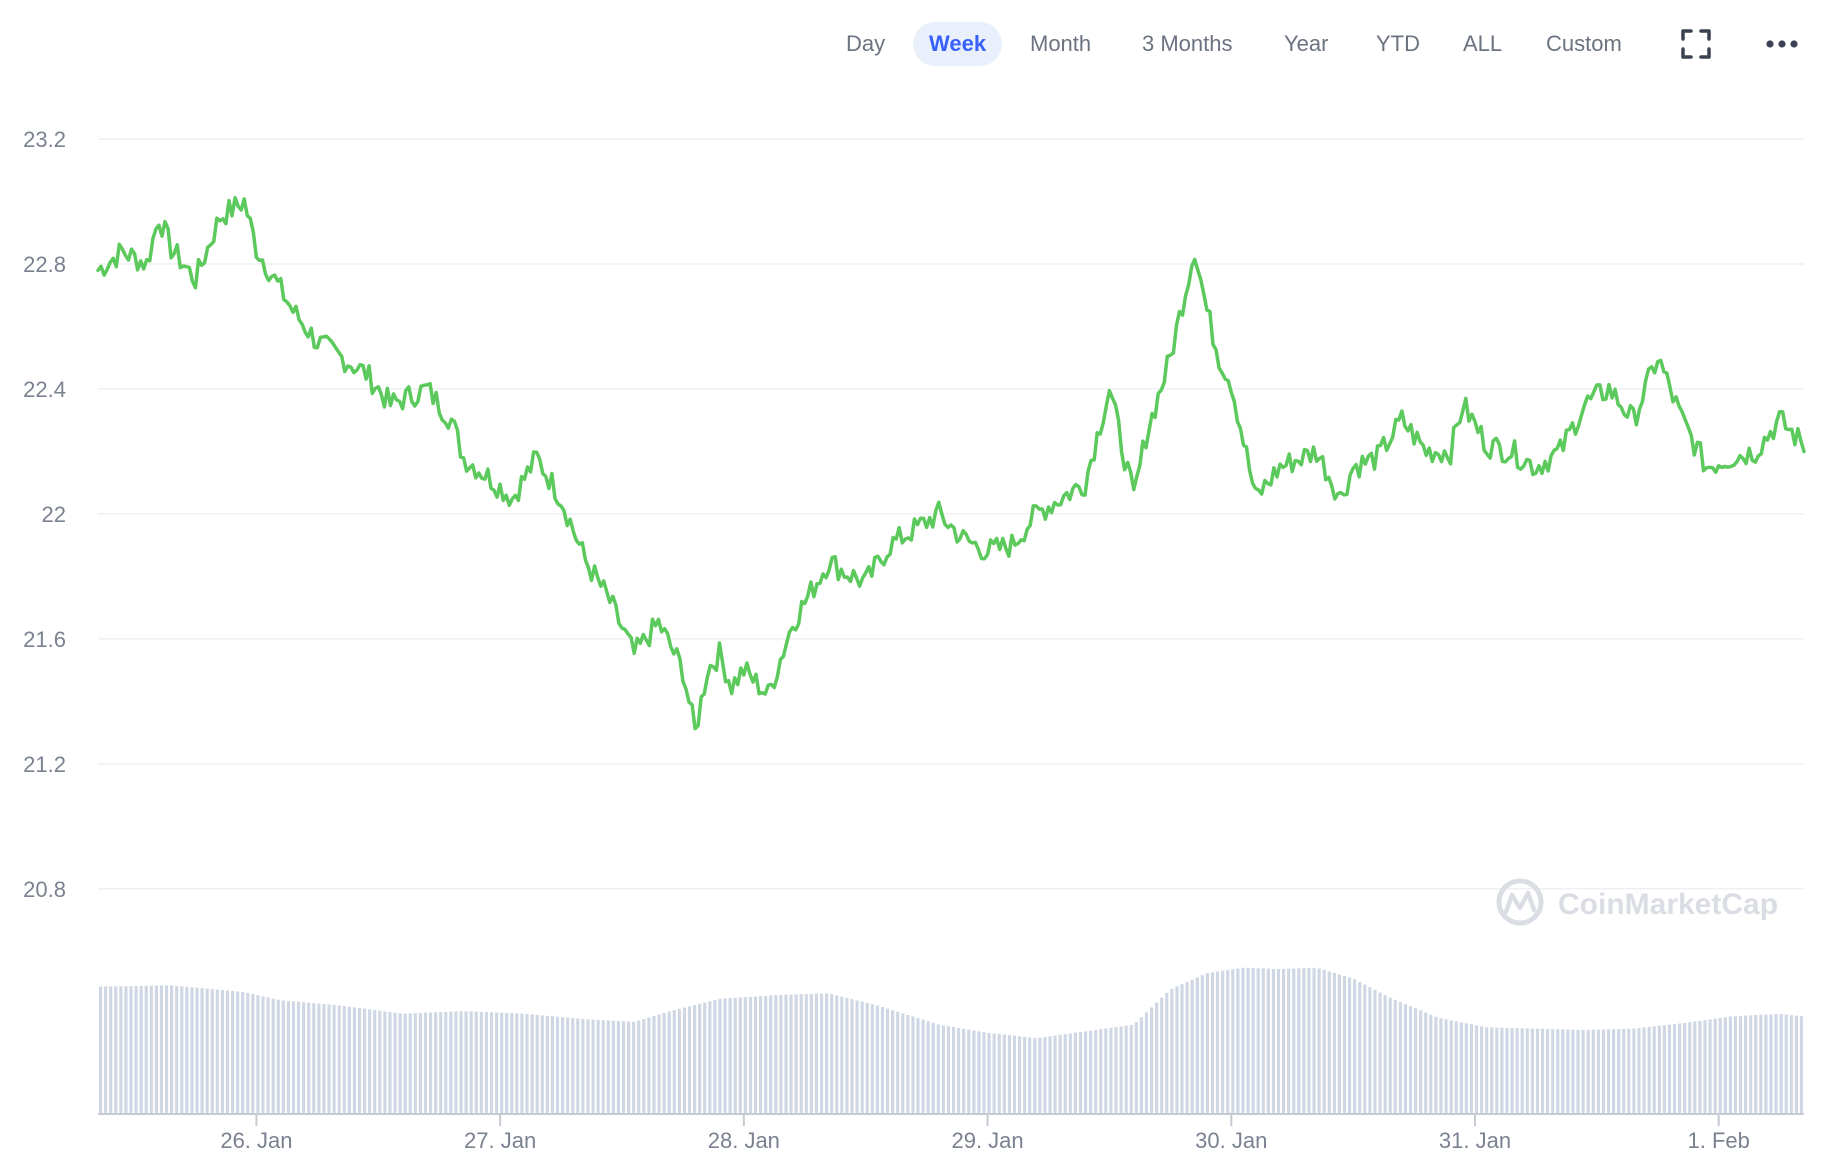 The image size is (1836, 1152). I want to click on range-button-all: ALL, so click(1482, 44).